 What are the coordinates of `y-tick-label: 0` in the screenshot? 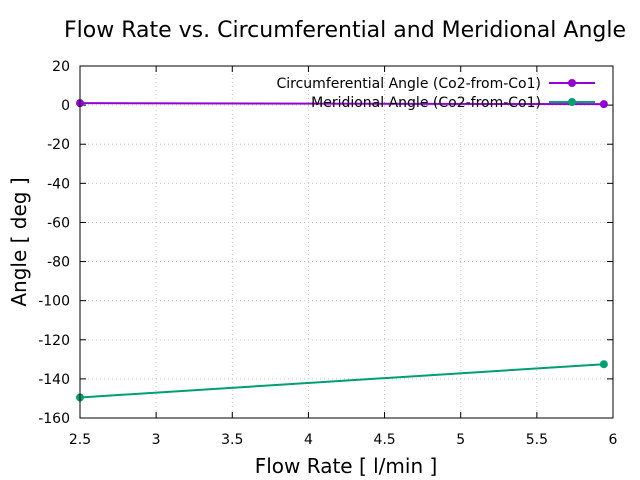 It's located at (65, 106).